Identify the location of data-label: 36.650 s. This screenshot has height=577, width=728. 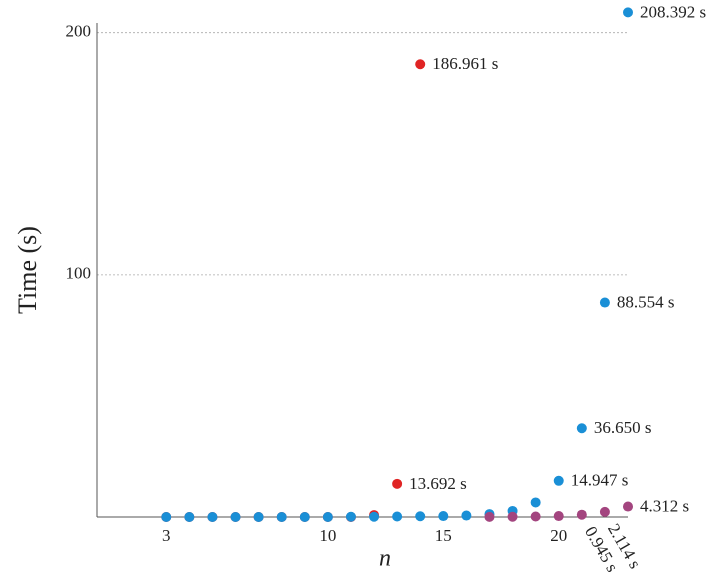
(623, 427).